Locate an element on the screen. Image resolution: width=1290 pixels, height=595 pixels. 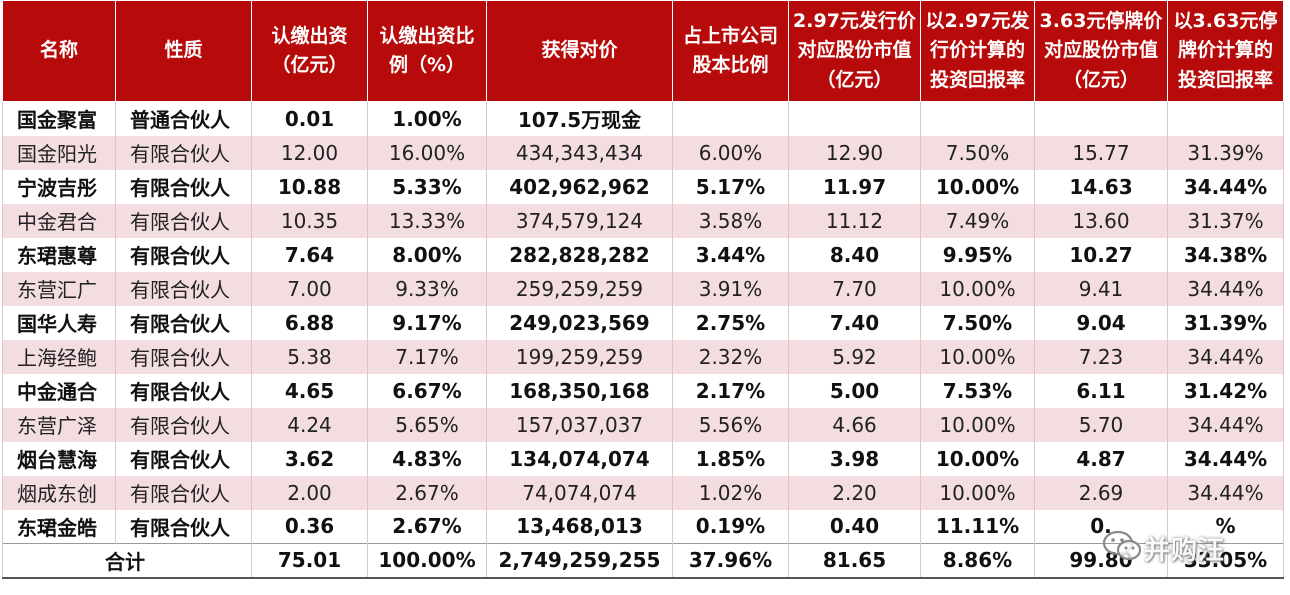
cell-subscribed-ratio: 1.00% is located at coordinates (427, 118).